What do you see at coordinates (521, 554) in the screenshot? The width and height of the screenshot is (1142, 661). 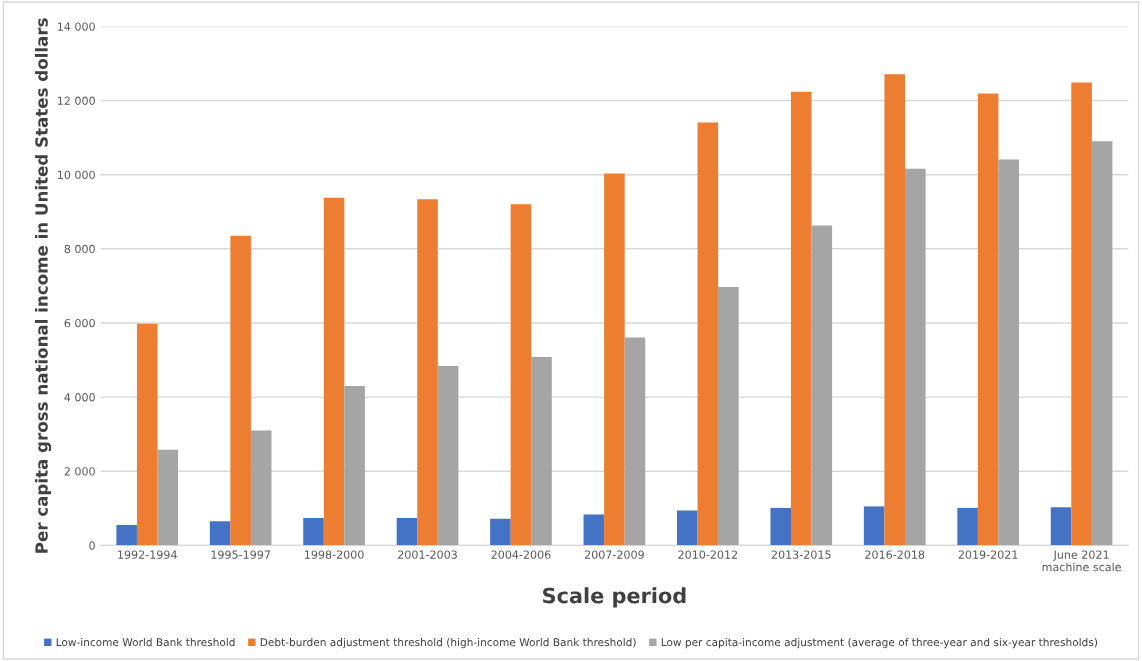 I see `x-tick-label: 2004-2006` at bounding box center [521, 554].